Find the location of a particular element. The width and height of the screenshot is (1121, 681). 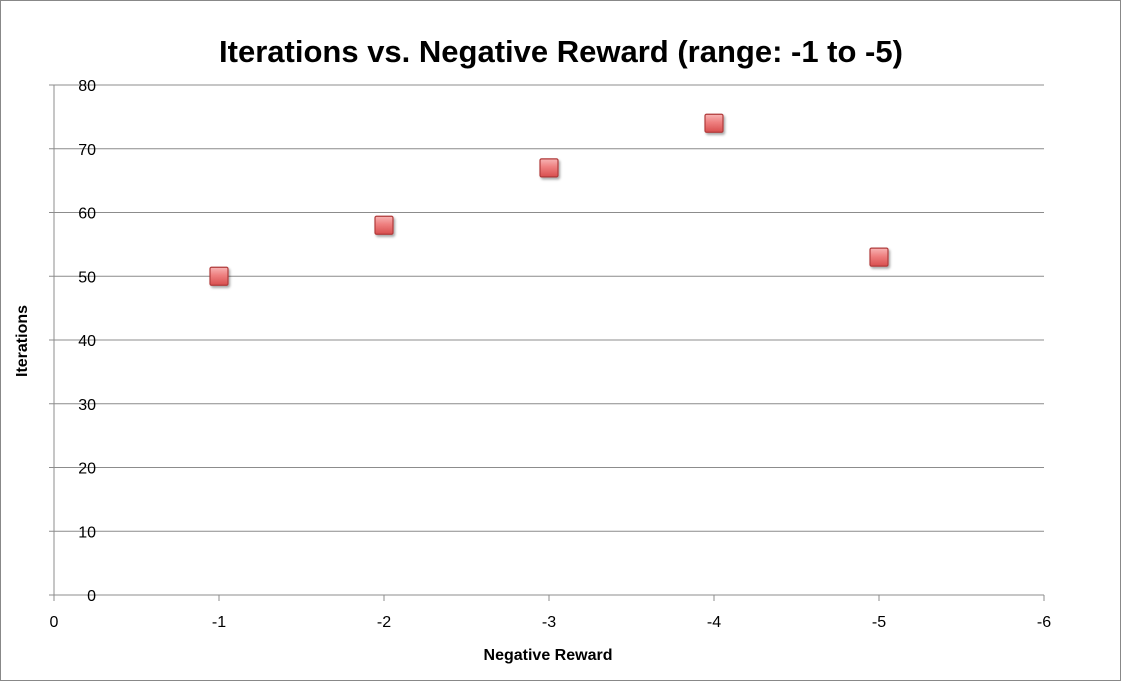

y-tick-label: 10 is located at coordinates (87, 532).